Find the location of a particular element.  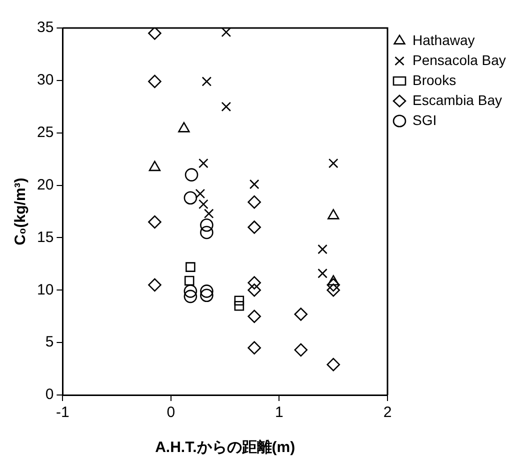

x-tick-label: 0 is located at coordinates (171, 413).